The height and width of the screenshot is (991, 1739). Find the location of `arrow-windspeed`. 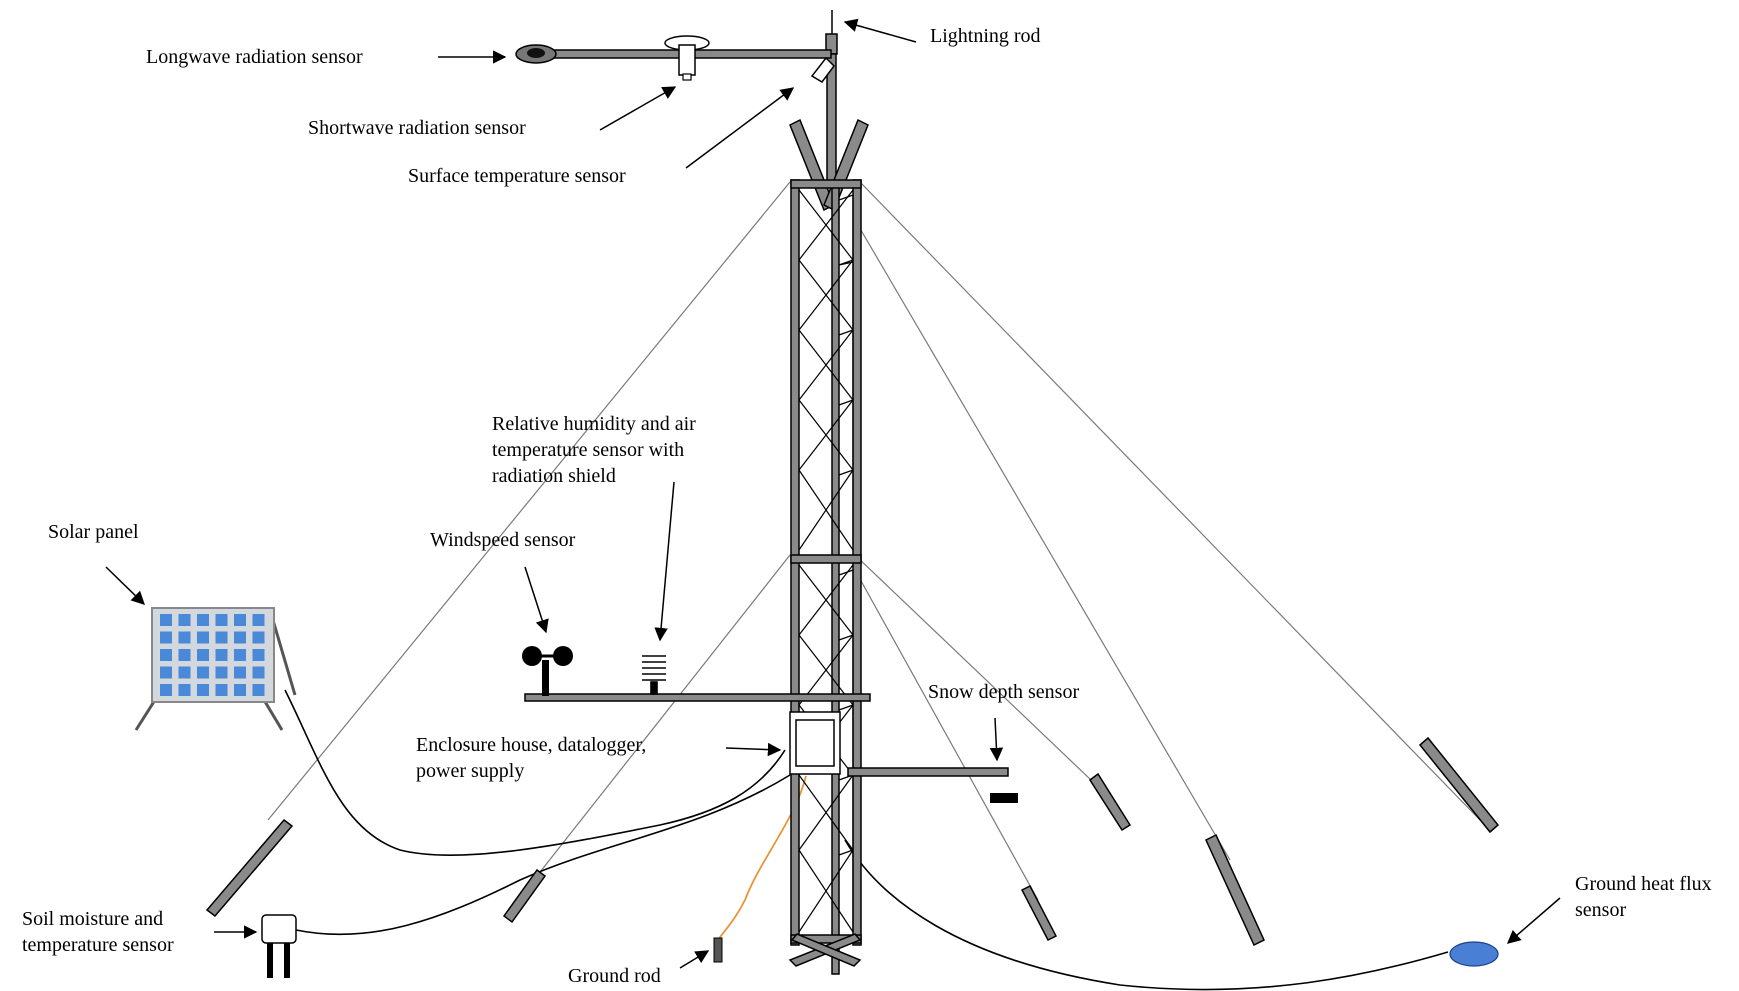

arrow-windspeed is located at coordinates (536, 600).